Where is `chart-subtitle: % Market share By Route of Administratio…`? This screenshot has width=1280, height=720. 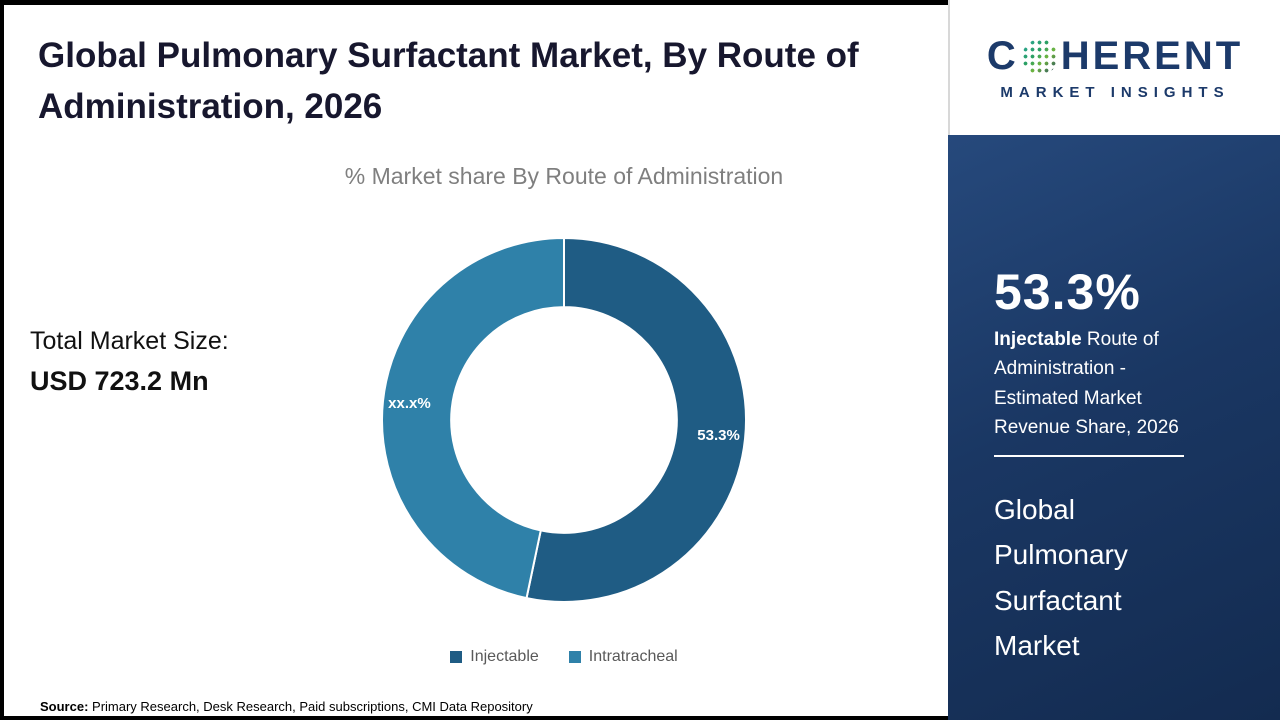 chart-subtitle: % Market share By Route of Administratio… is located at coordinates (564, 176).